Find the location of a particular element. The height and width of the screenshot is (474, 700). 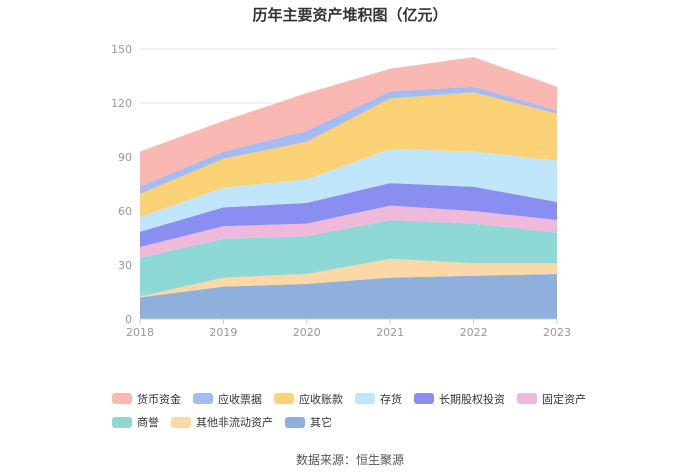

y-tick-label: 90 is located at coordinates (125, 157).